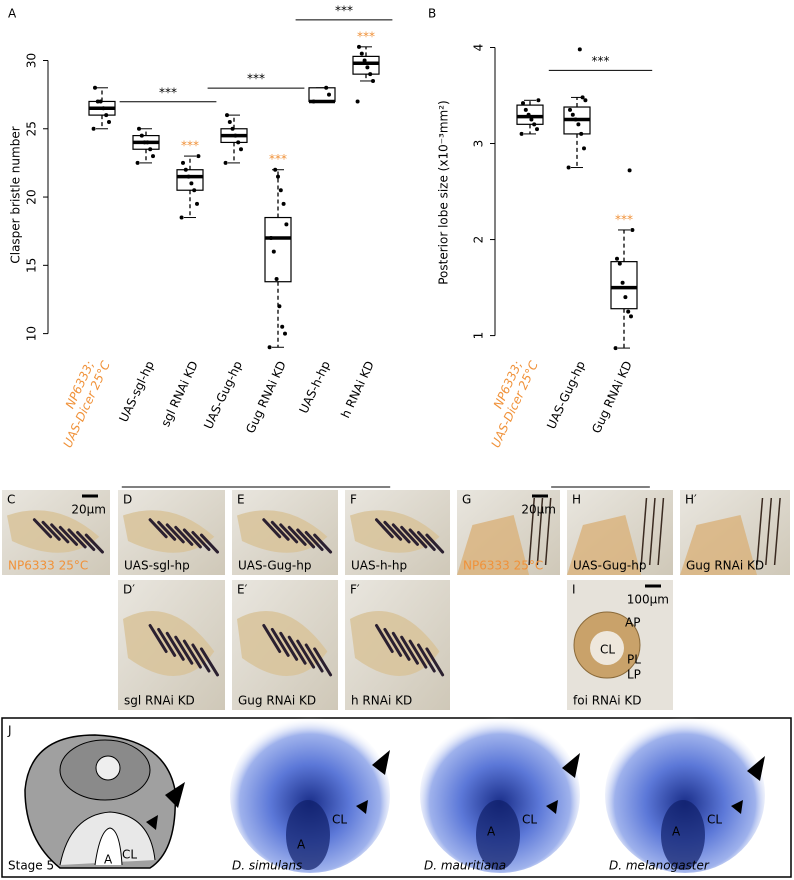 This screenshot has width=794, height=880. I want to click on panel-letter: H, so click(576, 500).